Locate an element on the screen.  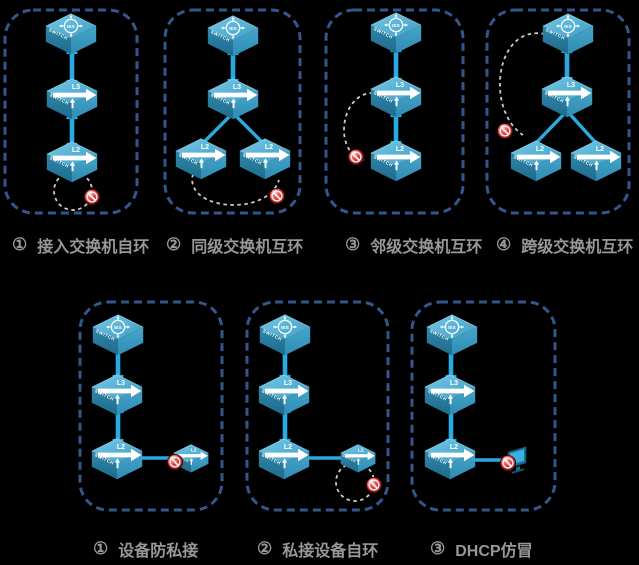
caption-device-anti-private-connection: ① 设备防私接 is located at coordinates (145, 549).